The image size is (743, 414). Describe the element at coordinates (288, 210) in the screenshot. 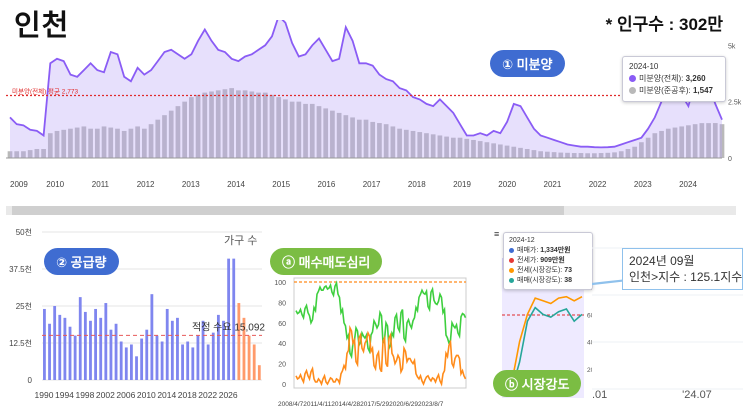

I see `timeline-scroll-thumb` at that location.